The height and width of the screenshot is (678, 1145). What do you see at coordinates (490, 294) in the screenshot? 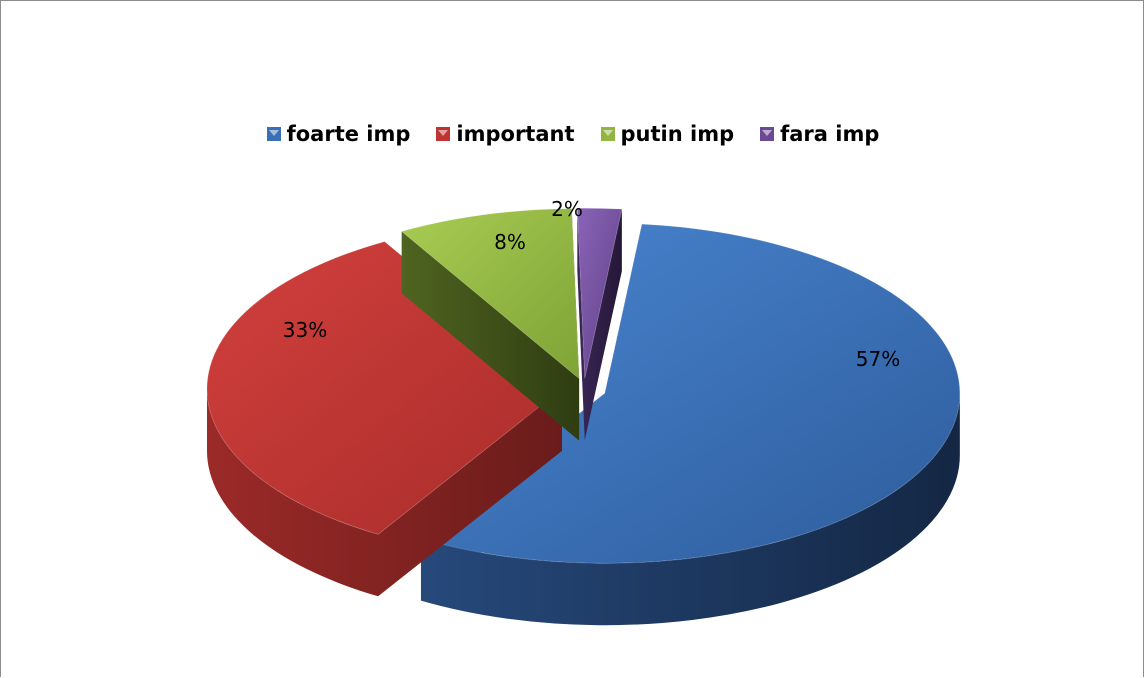
I see `pie-slice-putin-imp` at bounding box center [490, 294].